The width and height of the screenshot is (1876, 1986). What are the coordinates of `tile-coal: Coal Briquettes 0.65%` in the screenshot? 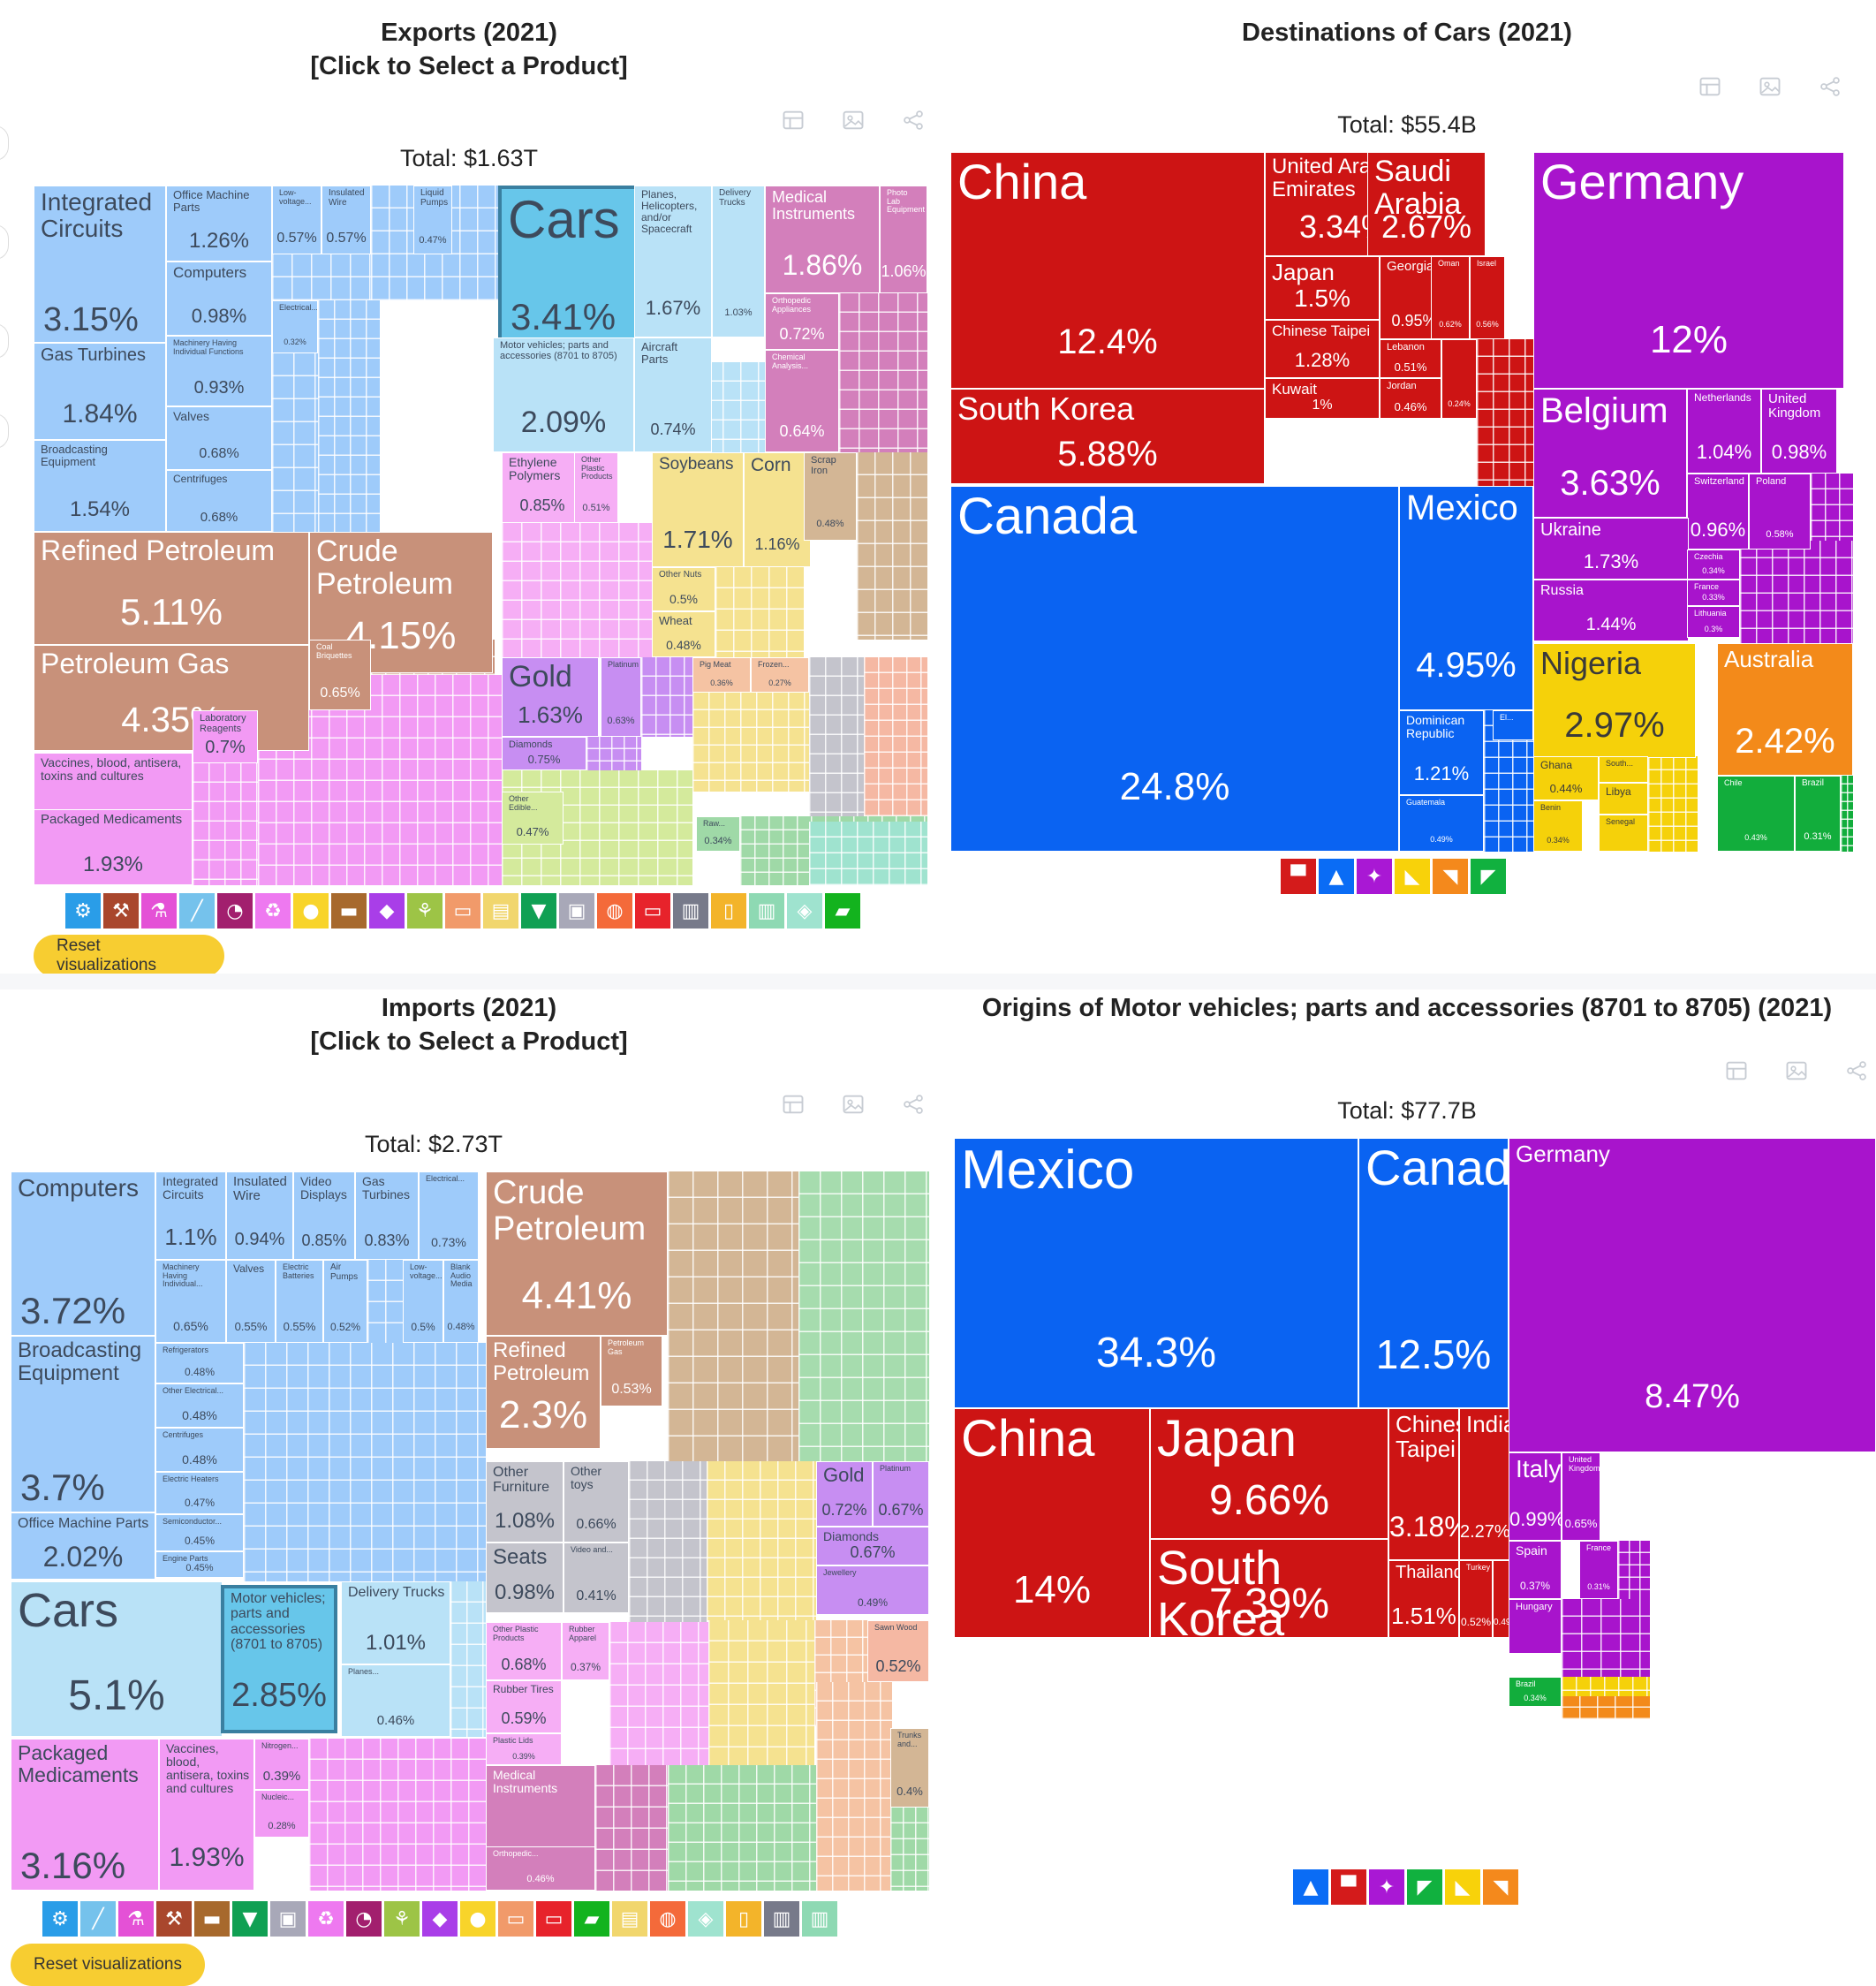 It's located at (340, 675).